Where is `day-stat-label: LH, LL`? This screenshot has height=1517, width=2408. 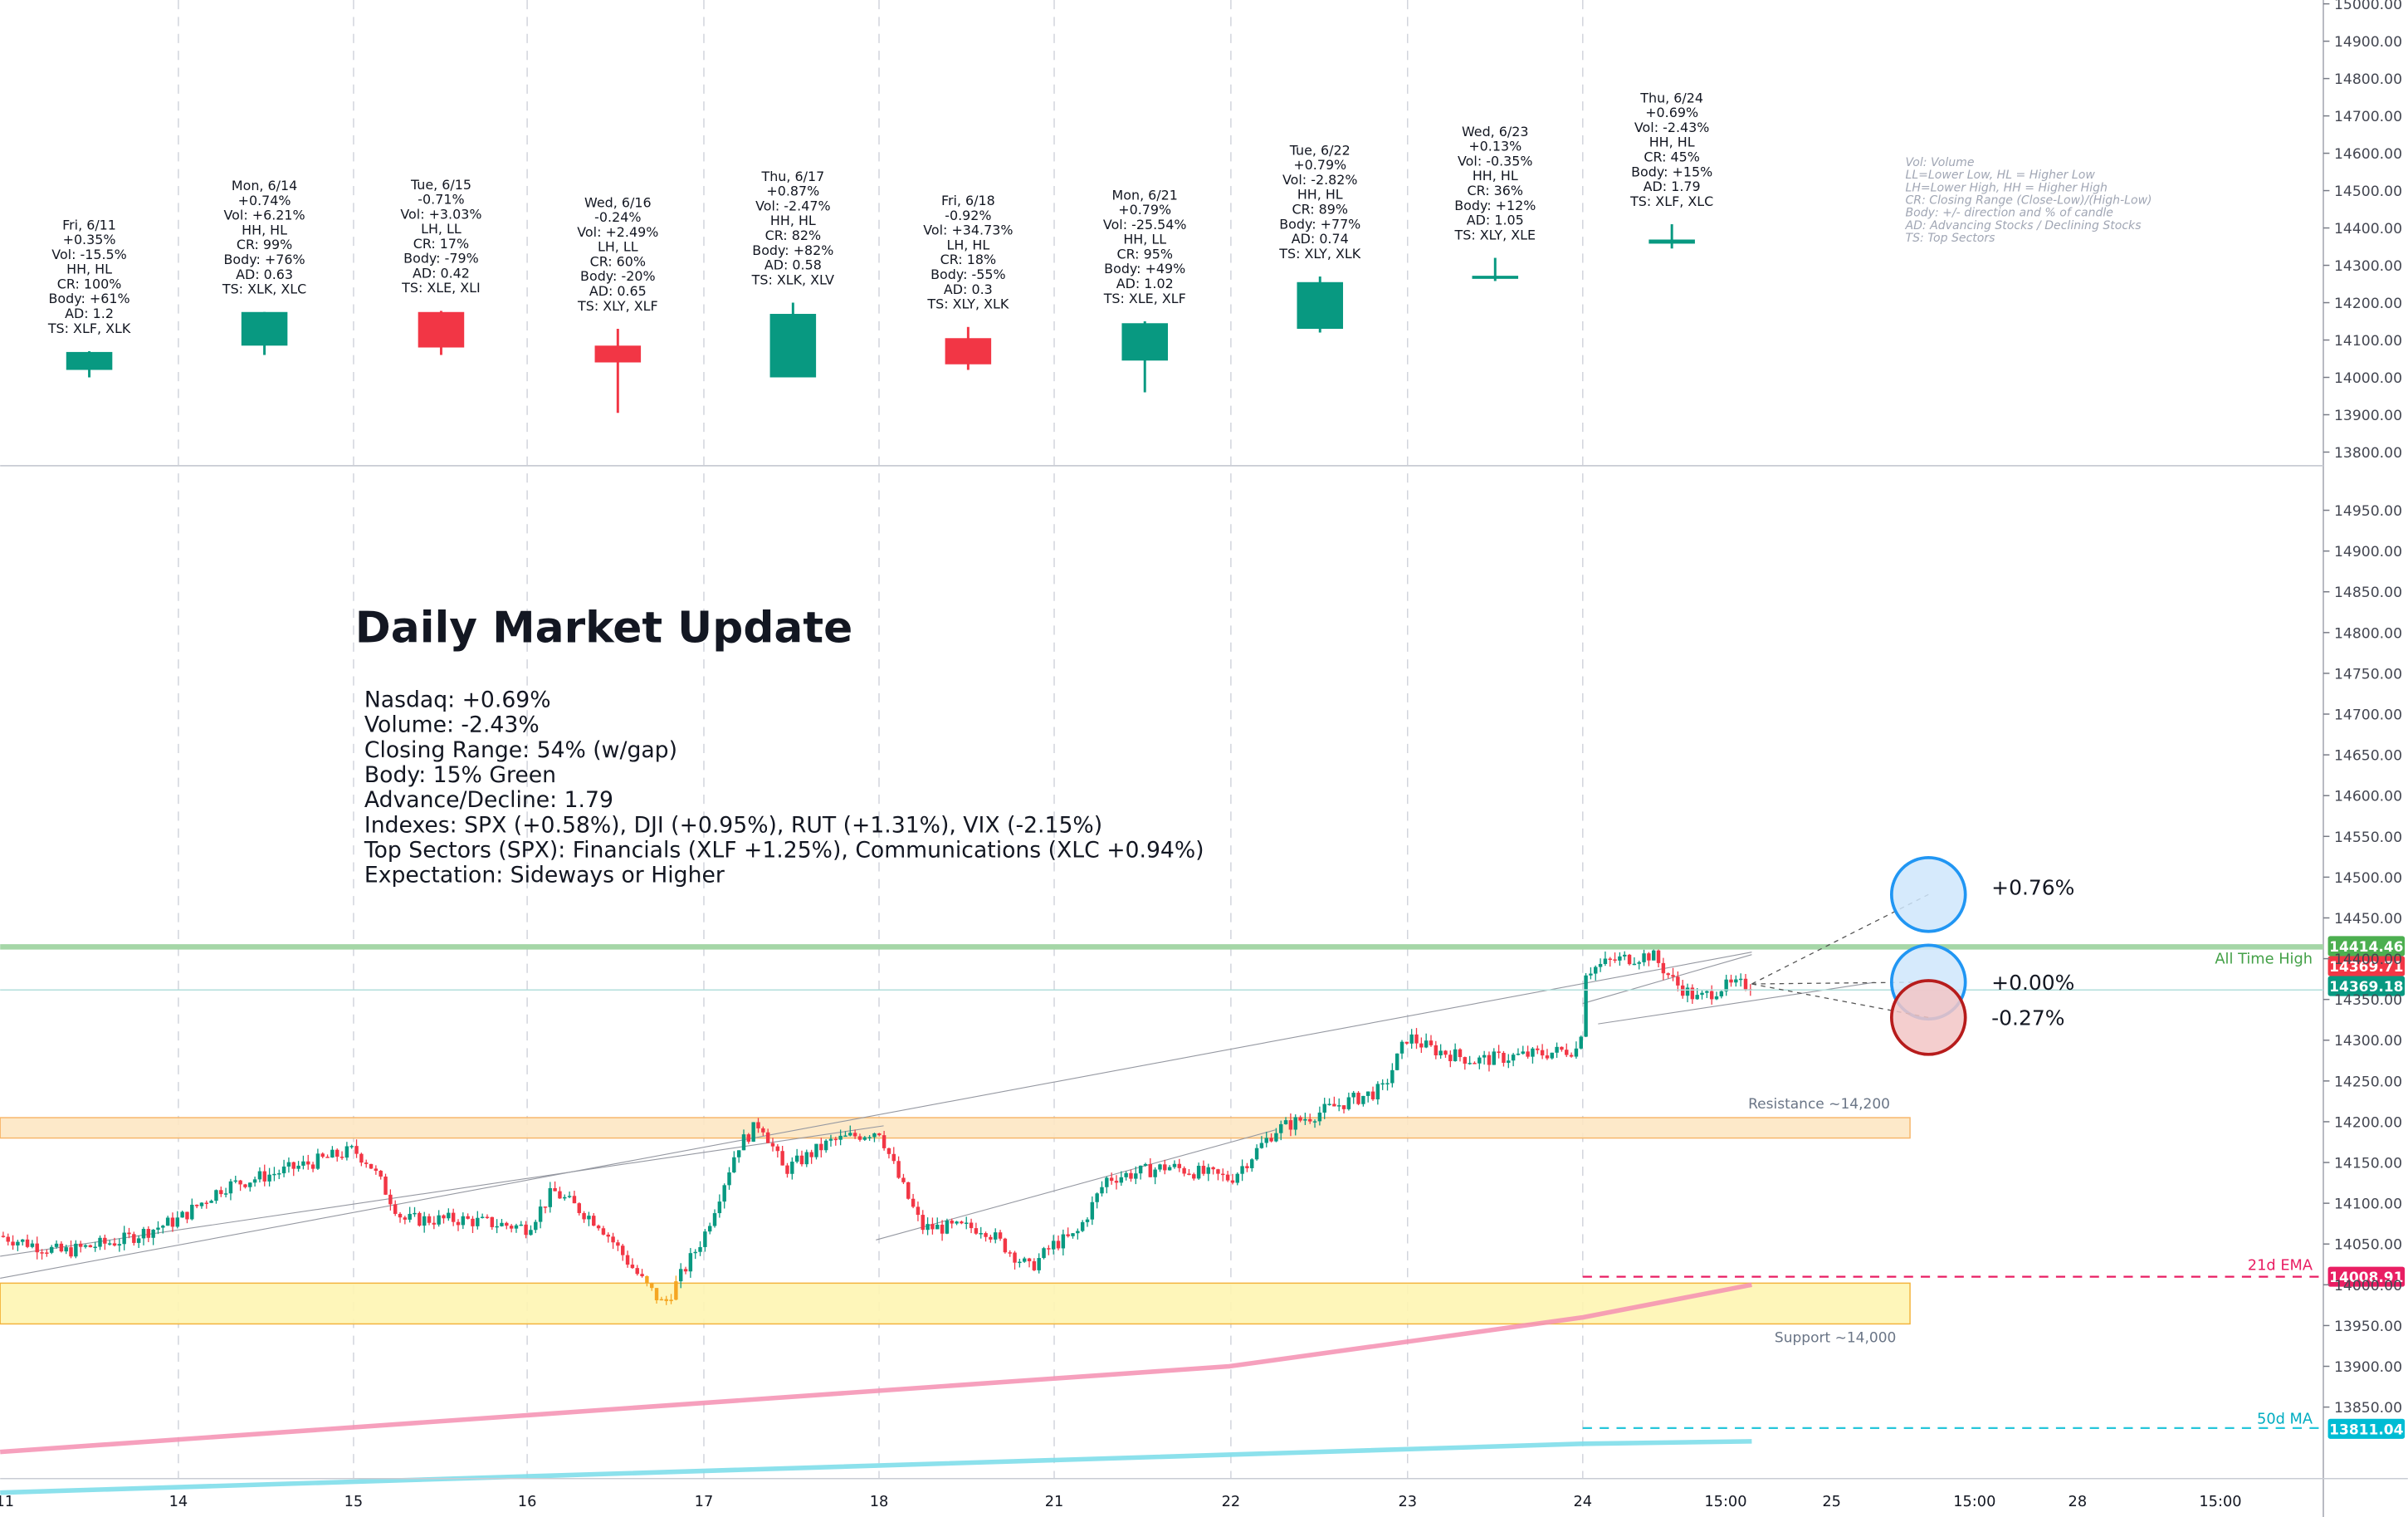 day-stat-label: LH, LL is located at coordinates (442, 229).